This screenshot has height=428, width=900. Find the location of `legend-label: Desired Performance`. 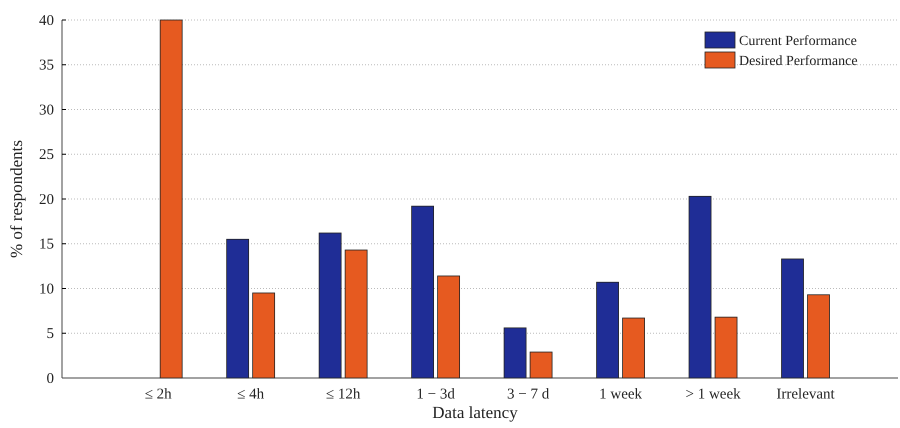

legend-label: Desired Performance is located at coordinates (798, 61).